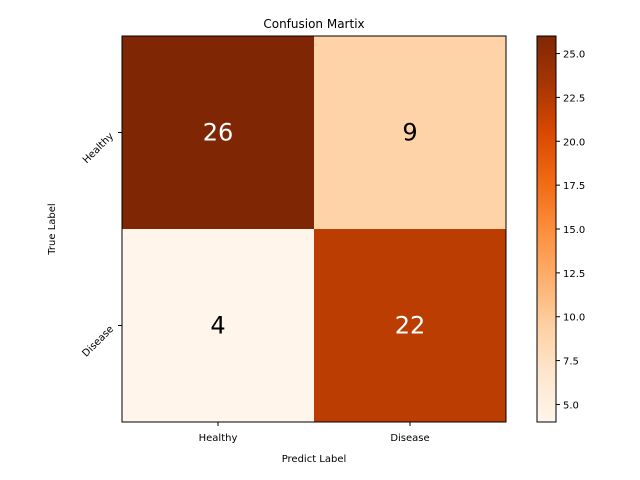 The height and width of the screenshot is (480, 640). I want to click on cell-value-label: 4, so click(217, 326).